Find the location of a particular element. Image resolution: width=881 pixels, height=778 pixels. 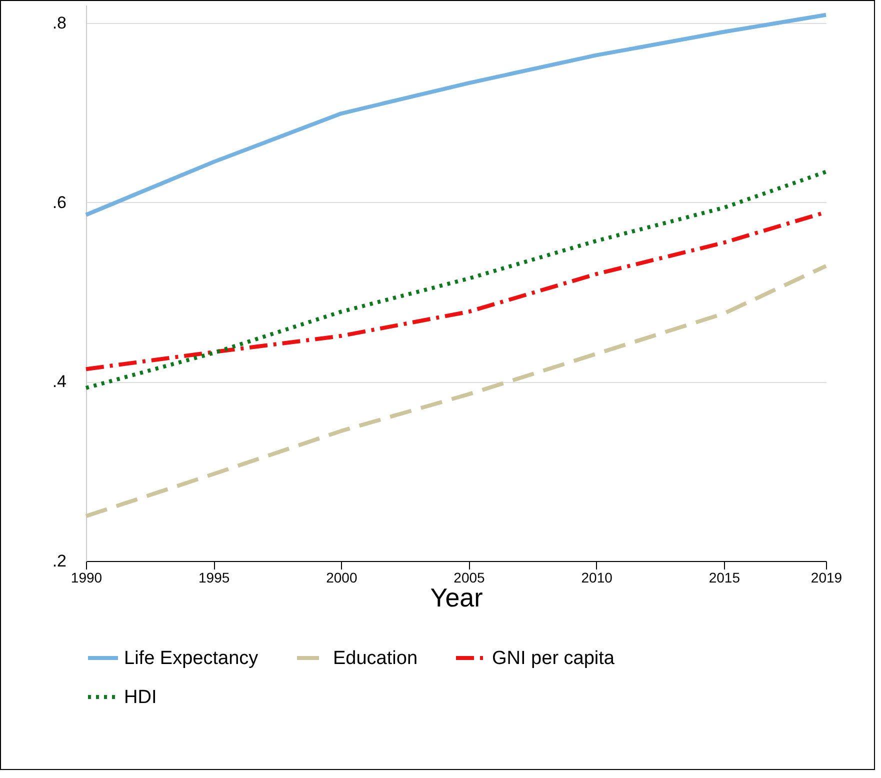

x-tick-label: 1990 is located at coordinates (86, 578).